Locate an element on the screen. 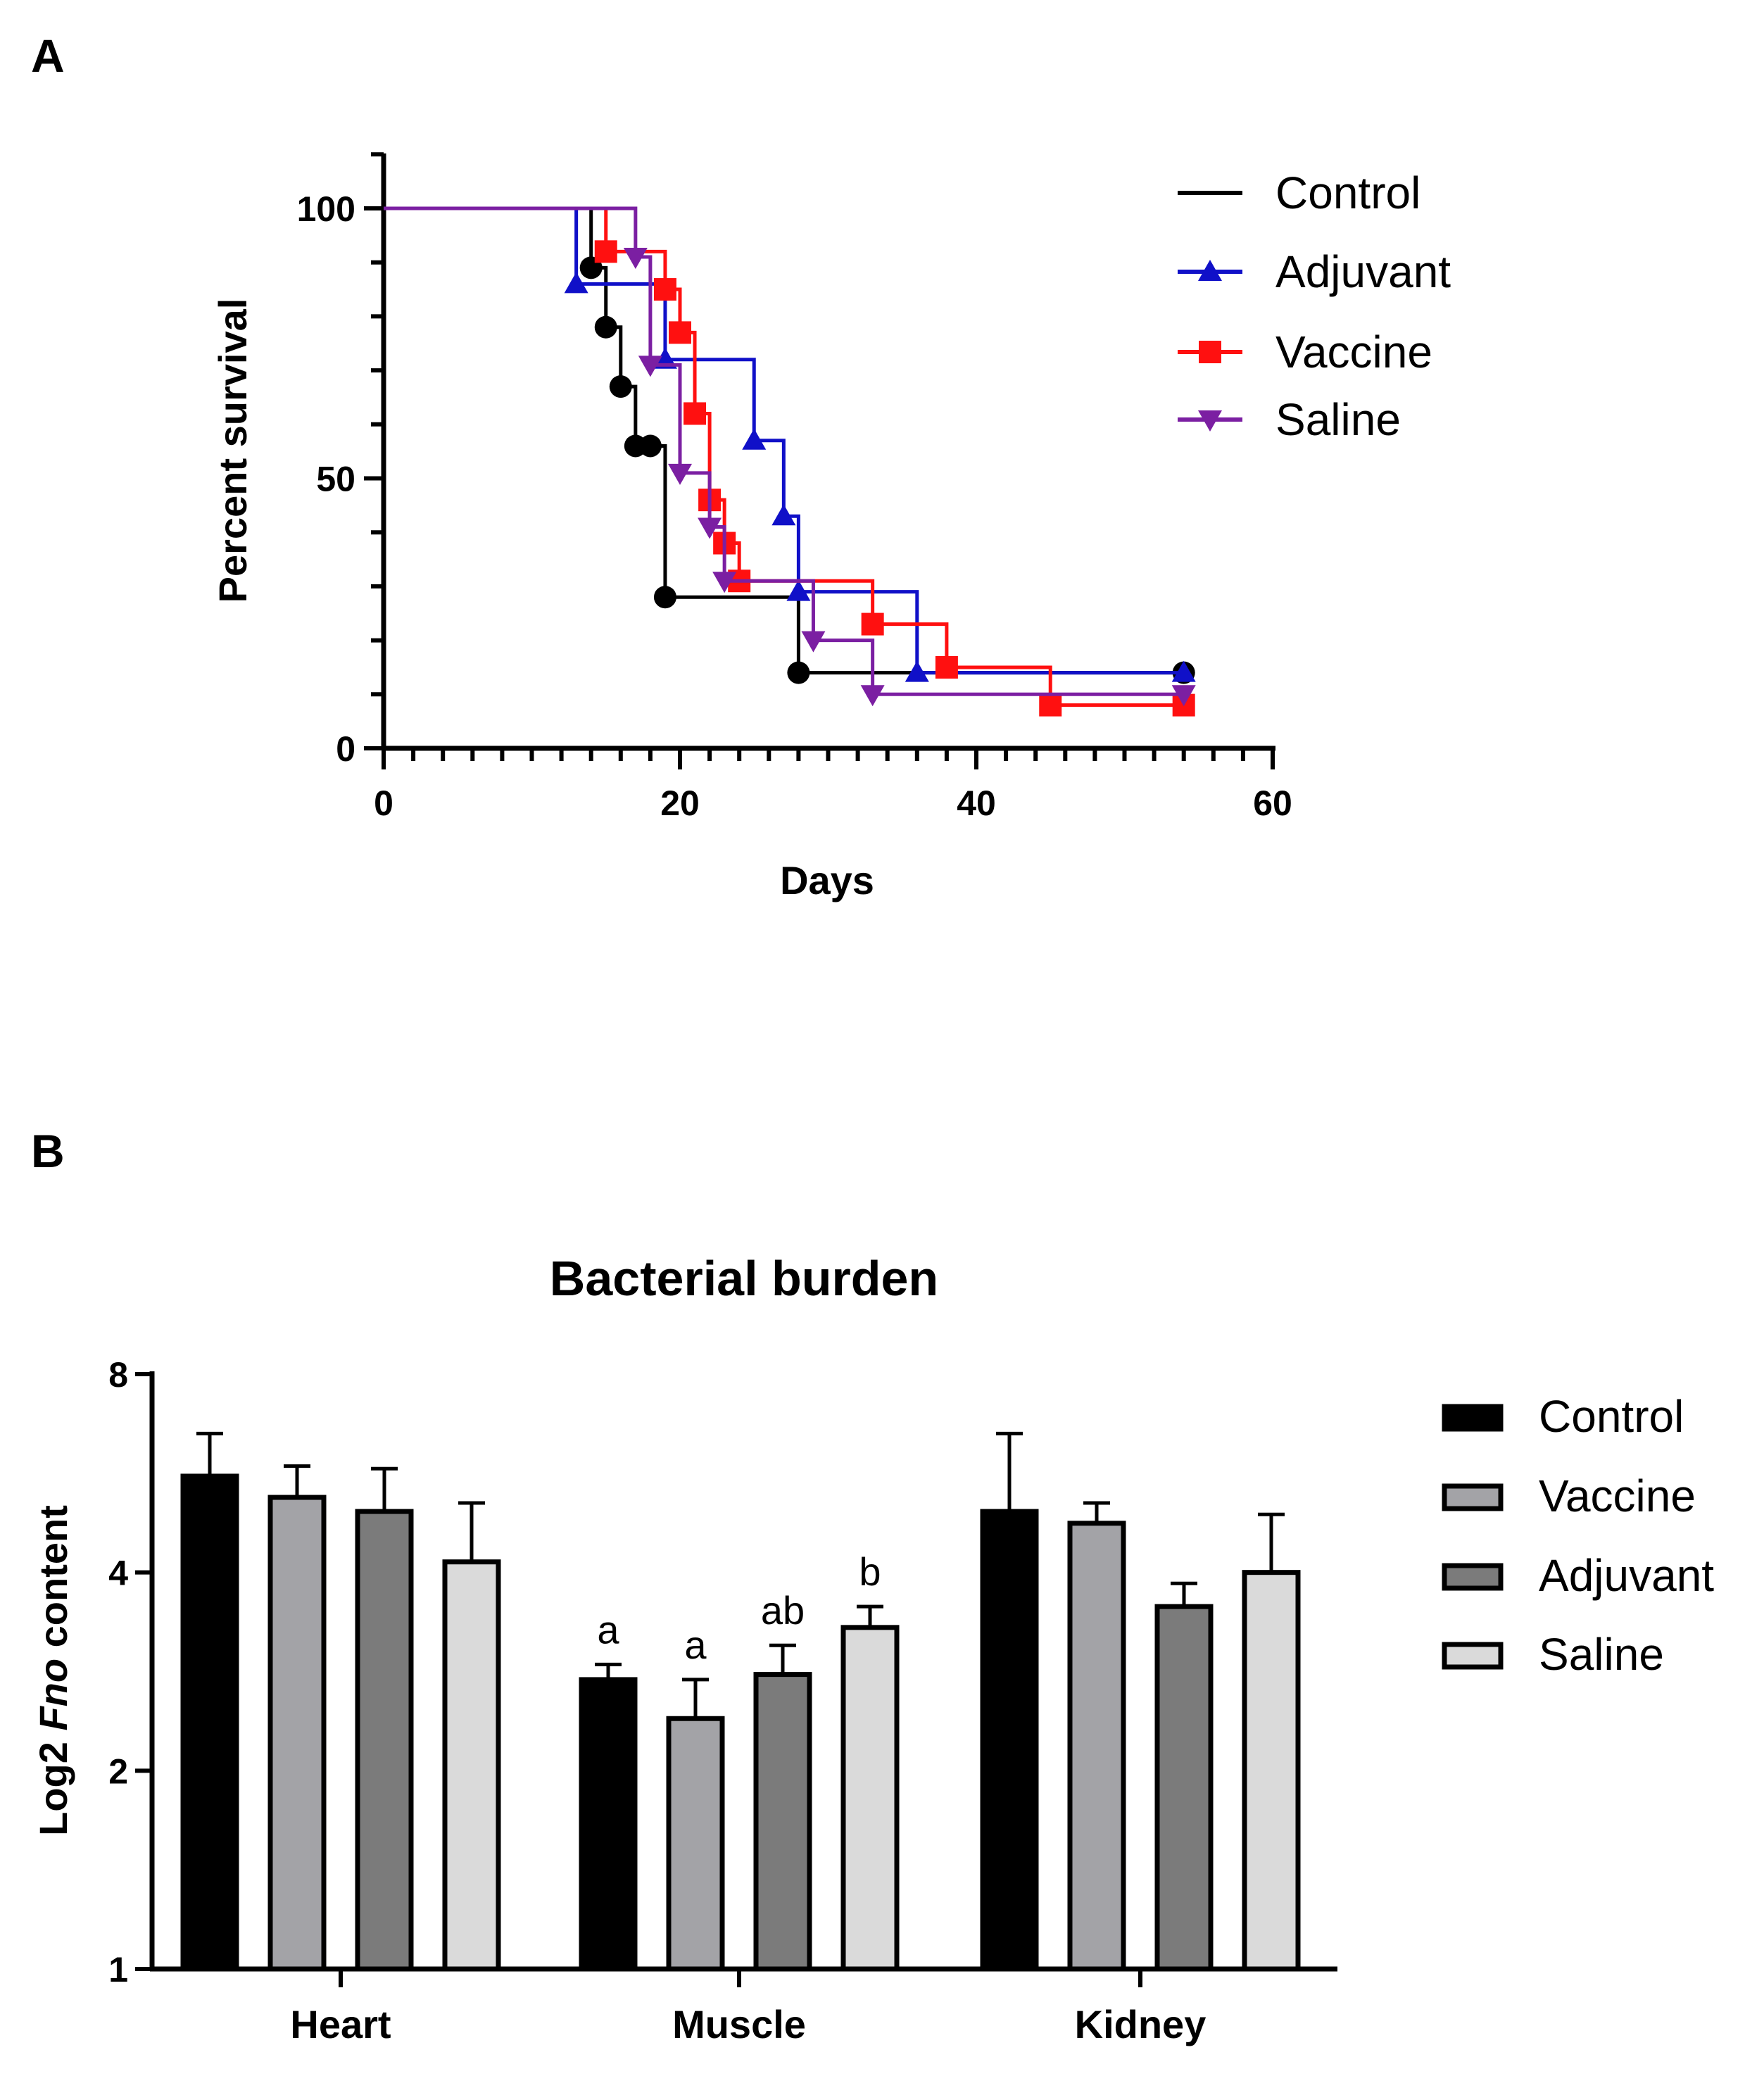 The image size is (1764, 2076). y-tick-label: 50 is located at coordinates (336, 480).